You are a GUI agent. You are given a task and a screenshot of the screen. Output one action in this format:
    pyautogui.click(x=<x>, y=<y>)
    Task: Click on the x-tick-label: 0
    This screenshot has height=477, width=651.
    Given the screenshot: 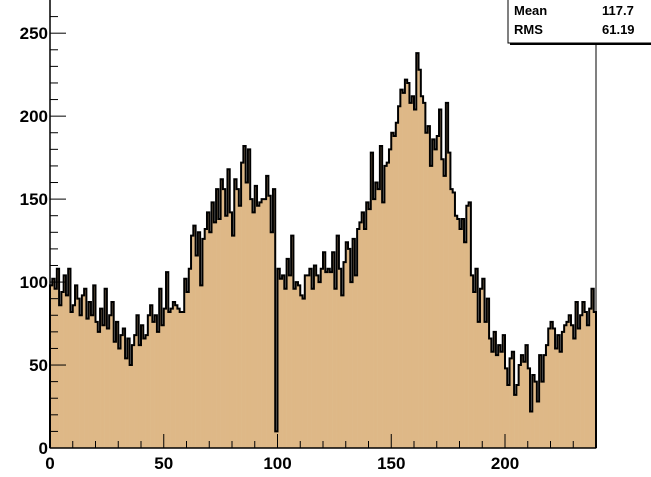 What is the action you would take?
    pyautogui.click(x=49, y=463)
    